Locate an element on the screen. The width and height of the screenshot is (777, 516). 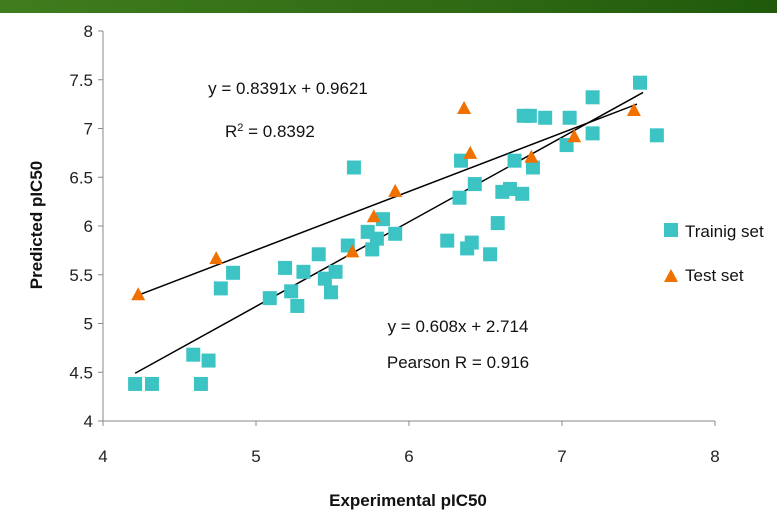
test-r2-prefix: R is located at coordinates (231, 131).